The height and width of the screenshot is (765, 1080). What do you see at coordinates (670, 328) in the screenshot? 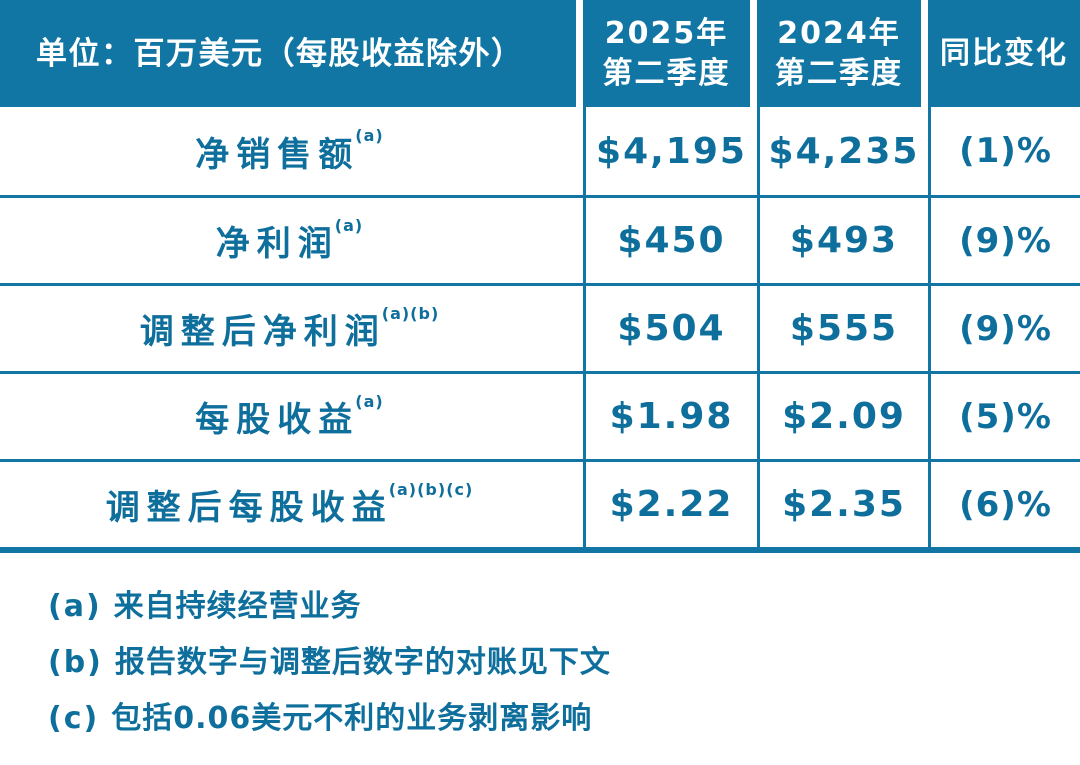
I see `value-2025-cell: $504` at bounding box center [670, 328].